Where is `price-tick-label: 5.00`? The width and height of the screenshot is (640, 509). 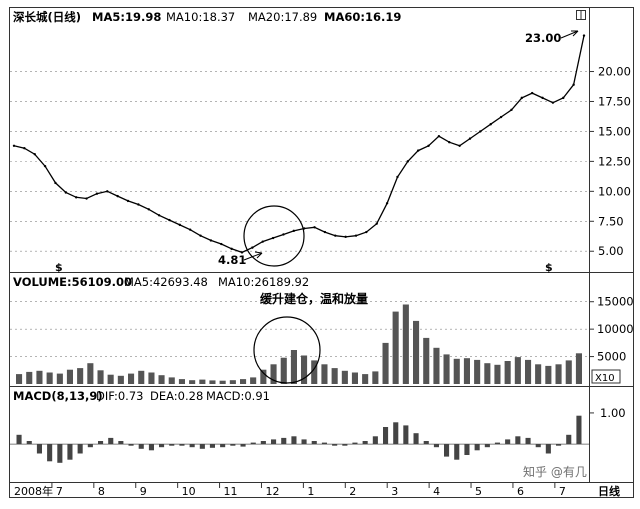 price-tick-label: 5.00 is located at coordinates (611, 251).